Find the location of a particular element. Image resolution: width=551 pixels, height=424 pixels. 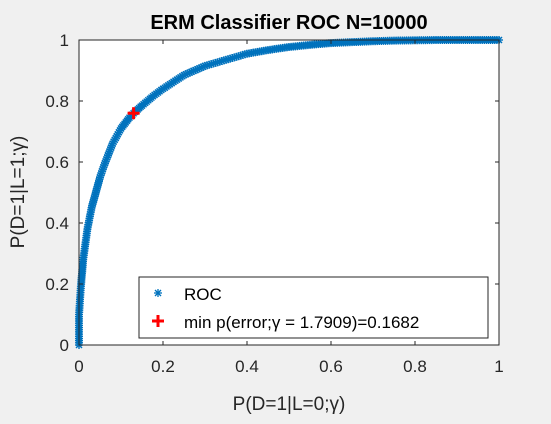

x-tick-label: 0.6 is located at coordinates (331, 366).